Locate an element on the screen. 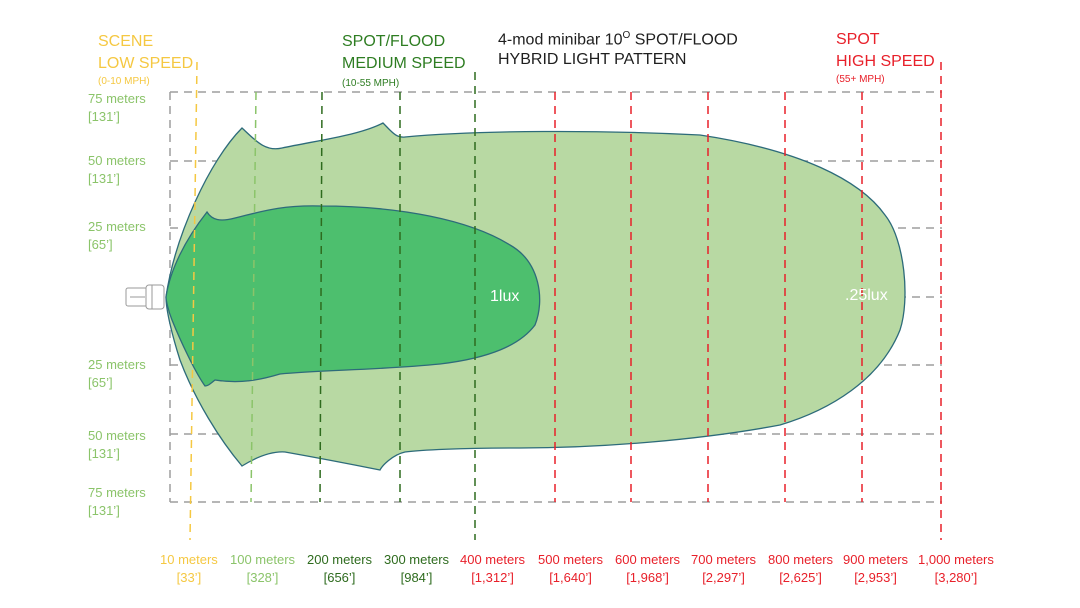 Image resolution: width=1080 pixels, height=608 pixels. scene-zone-label: SCENE is located at coordinates (126, 41).